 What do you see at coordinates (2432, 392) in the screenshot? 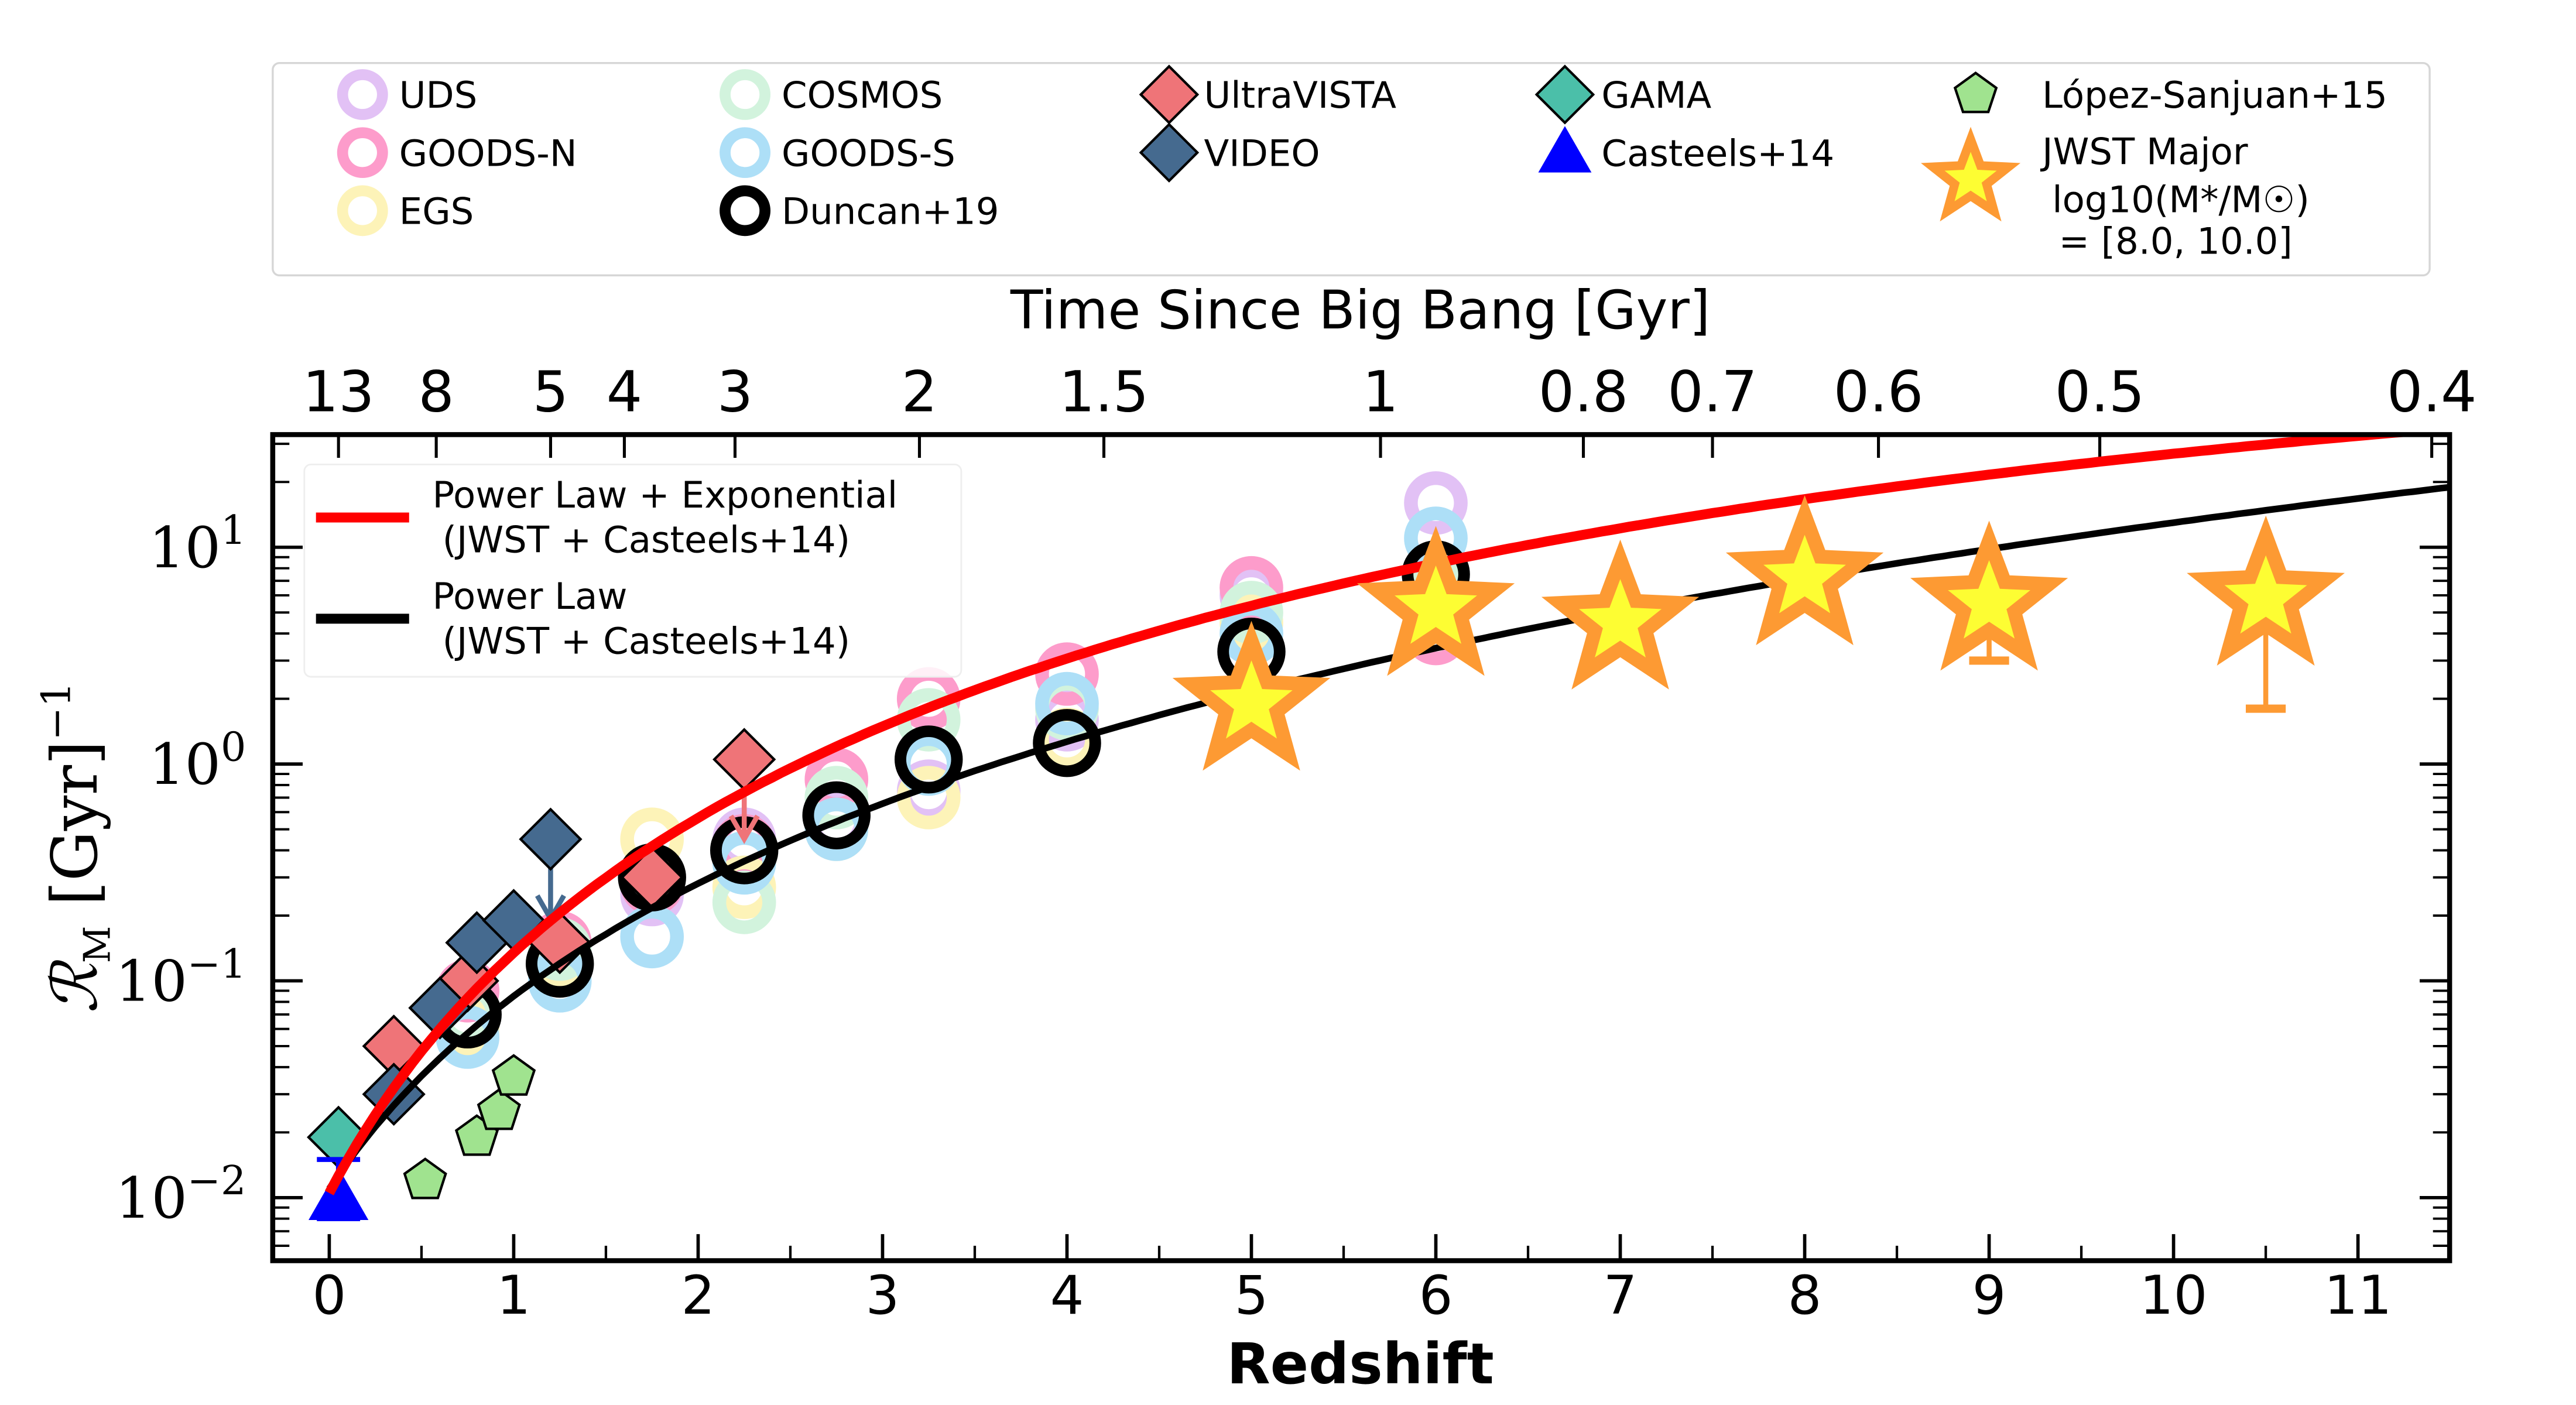
I see `top-tick-label: 0.4` at bounding box center [2432, 392].